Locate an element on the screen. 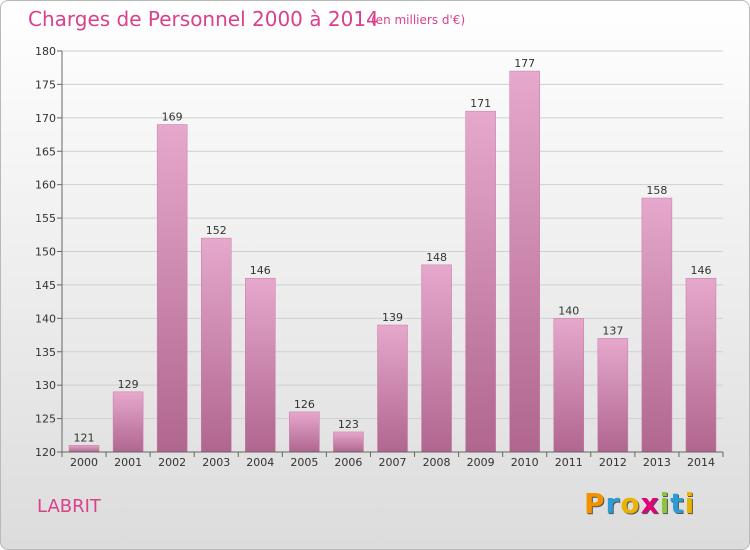 The height and width of the screenshot is (550, 750). data-label: 169 is located at coordinates (172, 117).